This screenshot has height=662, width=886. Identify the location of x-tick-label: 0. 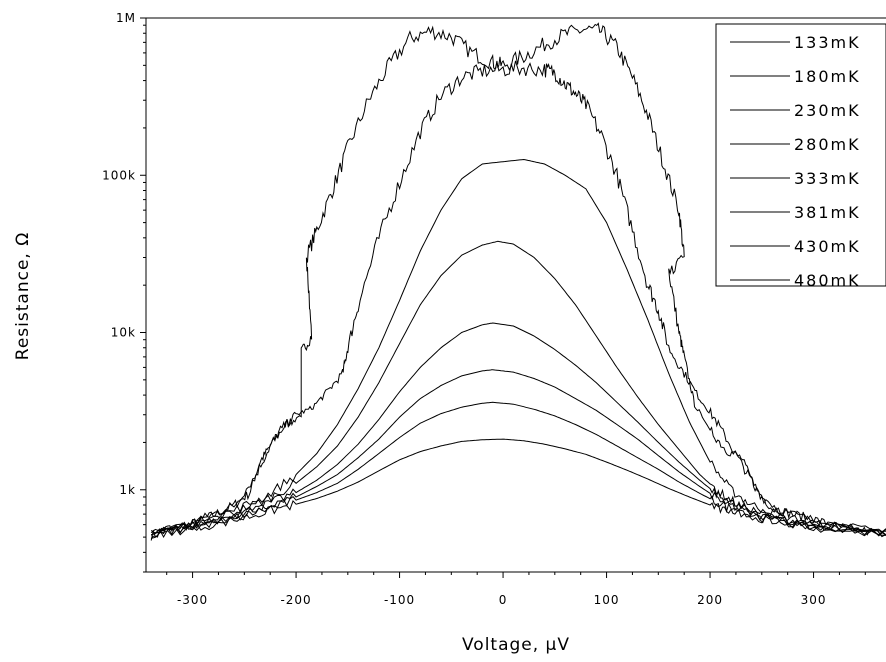
(503, 600).